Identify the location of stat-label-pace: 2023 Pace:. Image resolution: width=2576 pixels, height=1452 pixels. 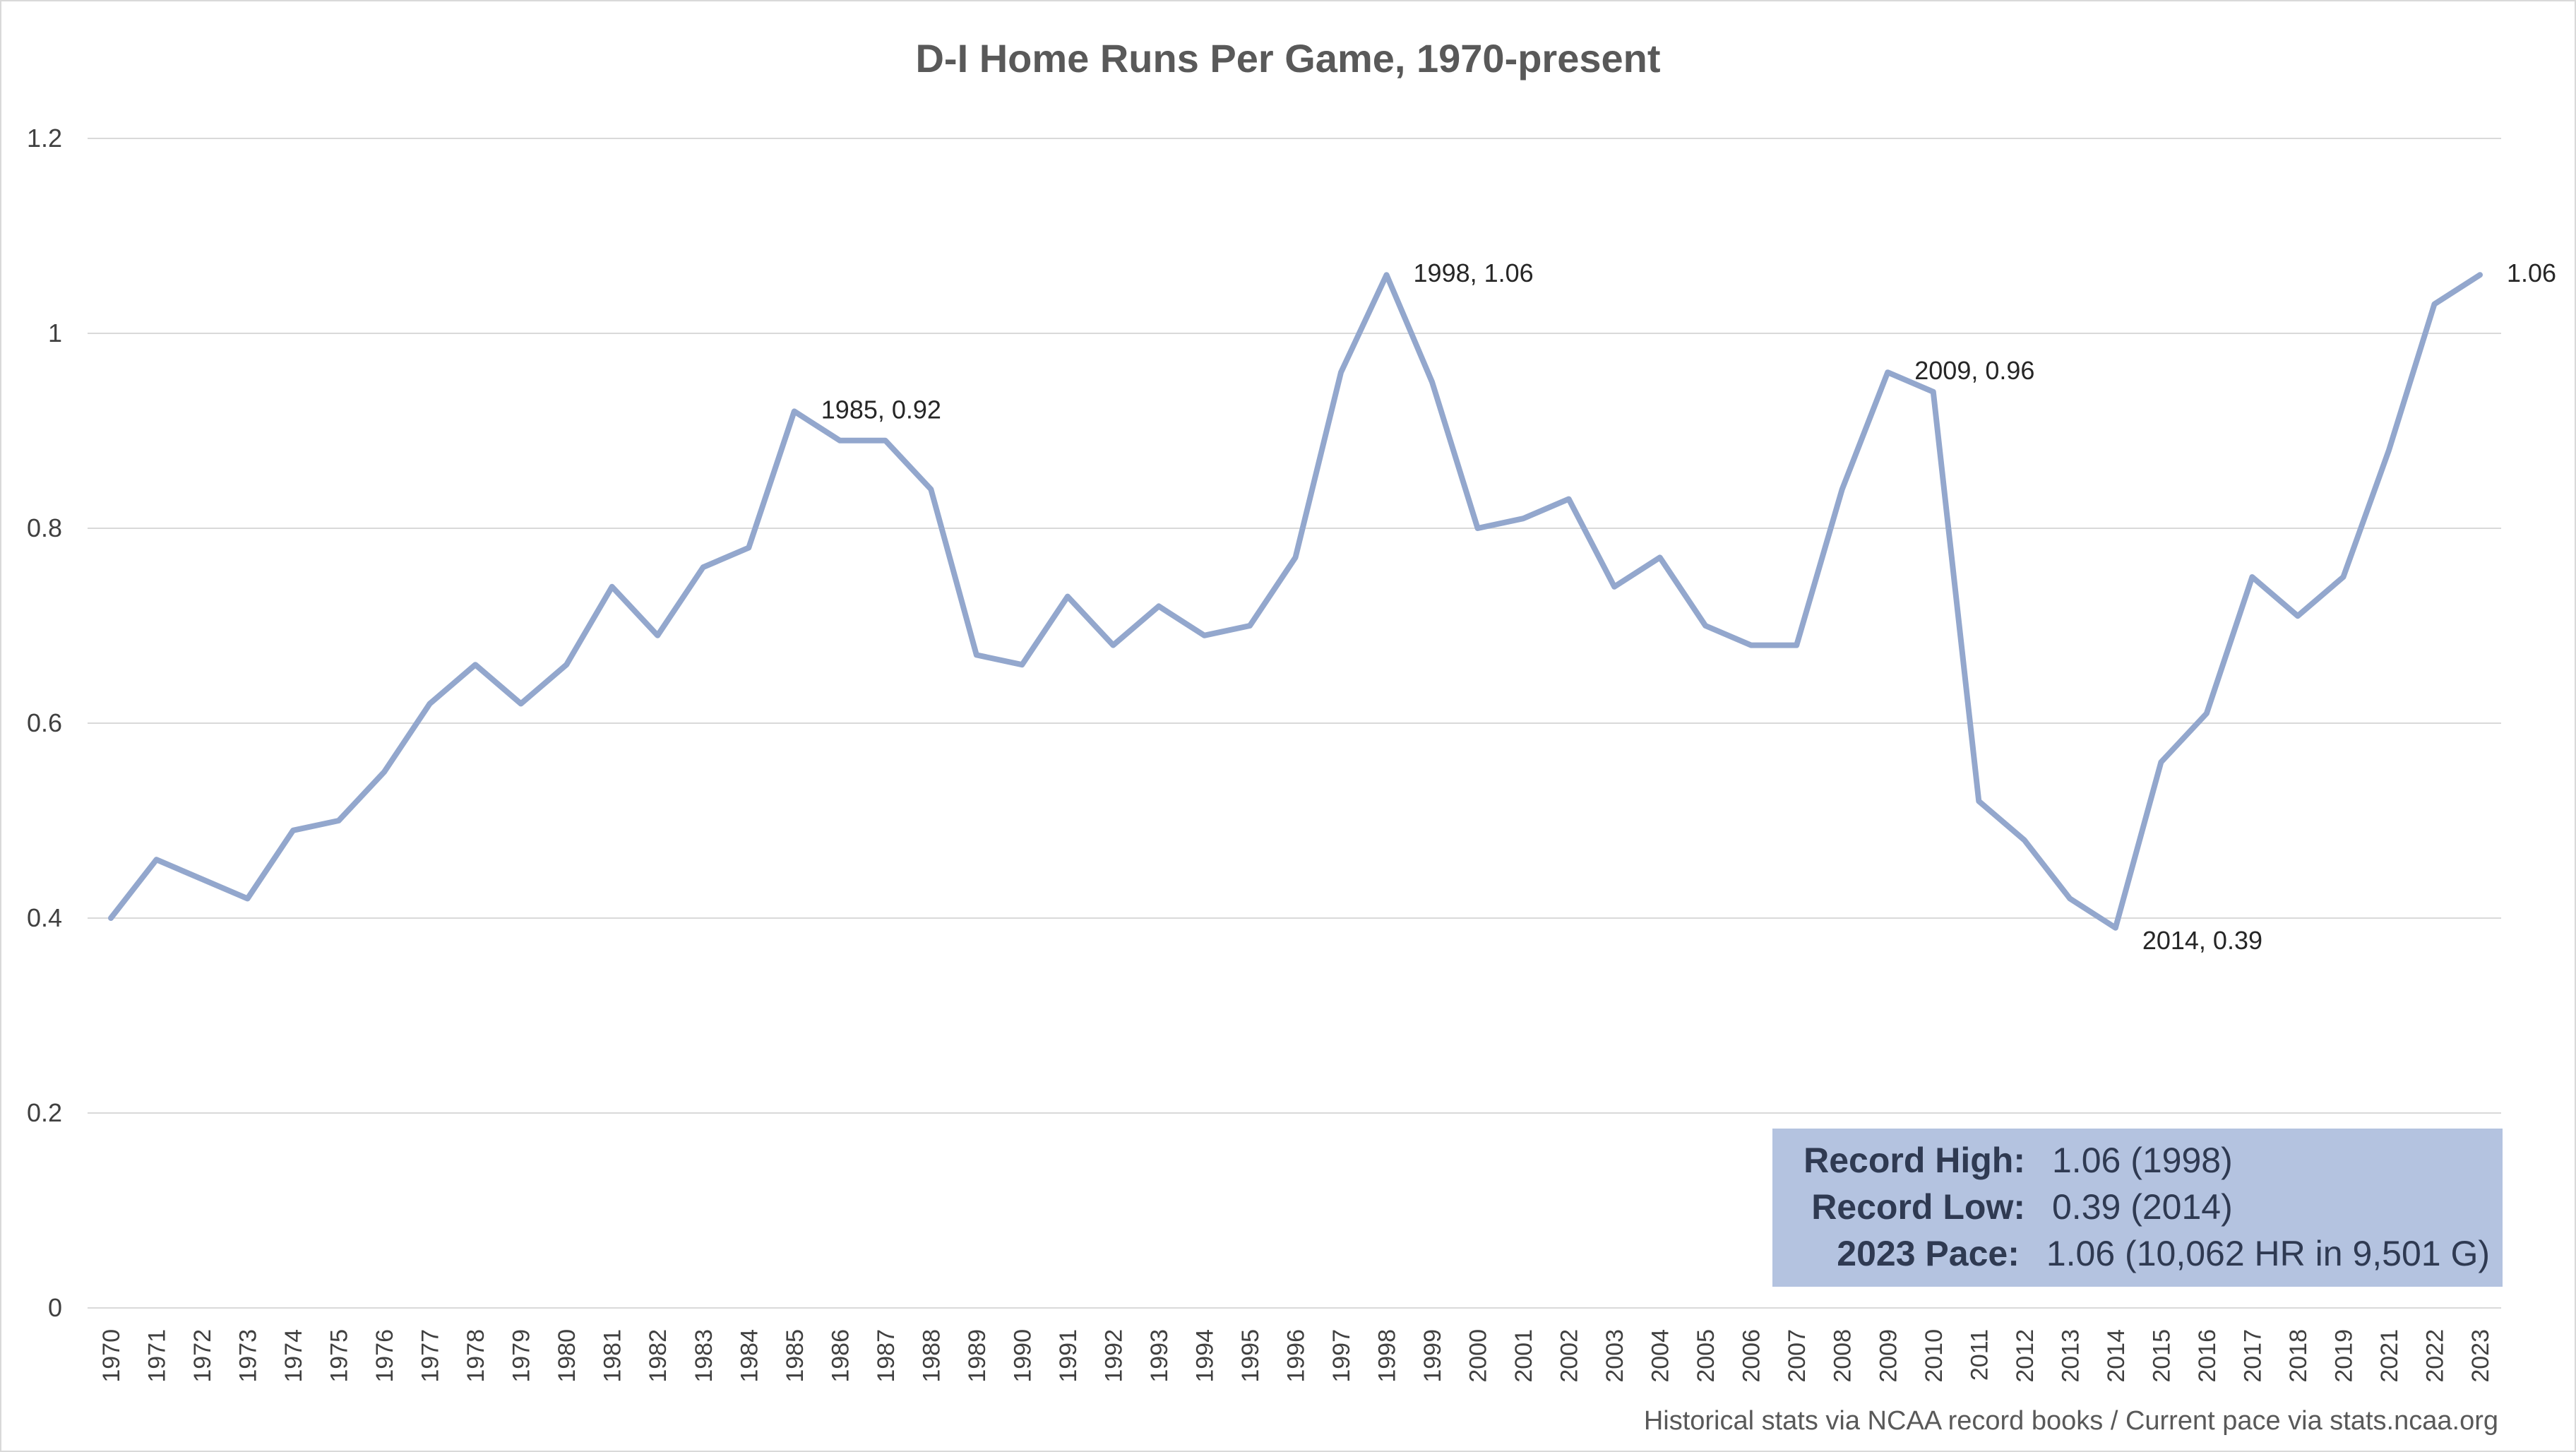
(1928, 1254).